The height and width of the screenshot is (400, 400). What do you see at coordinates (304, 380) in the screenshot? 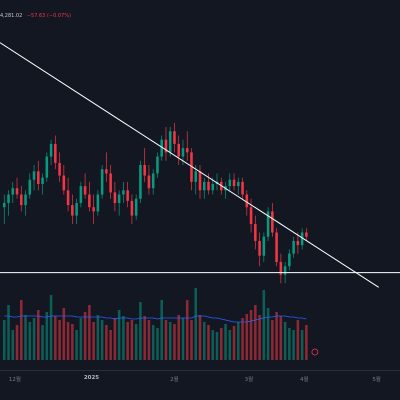
I see `x-tick-label: 4월` at bounding box center [304, 380].